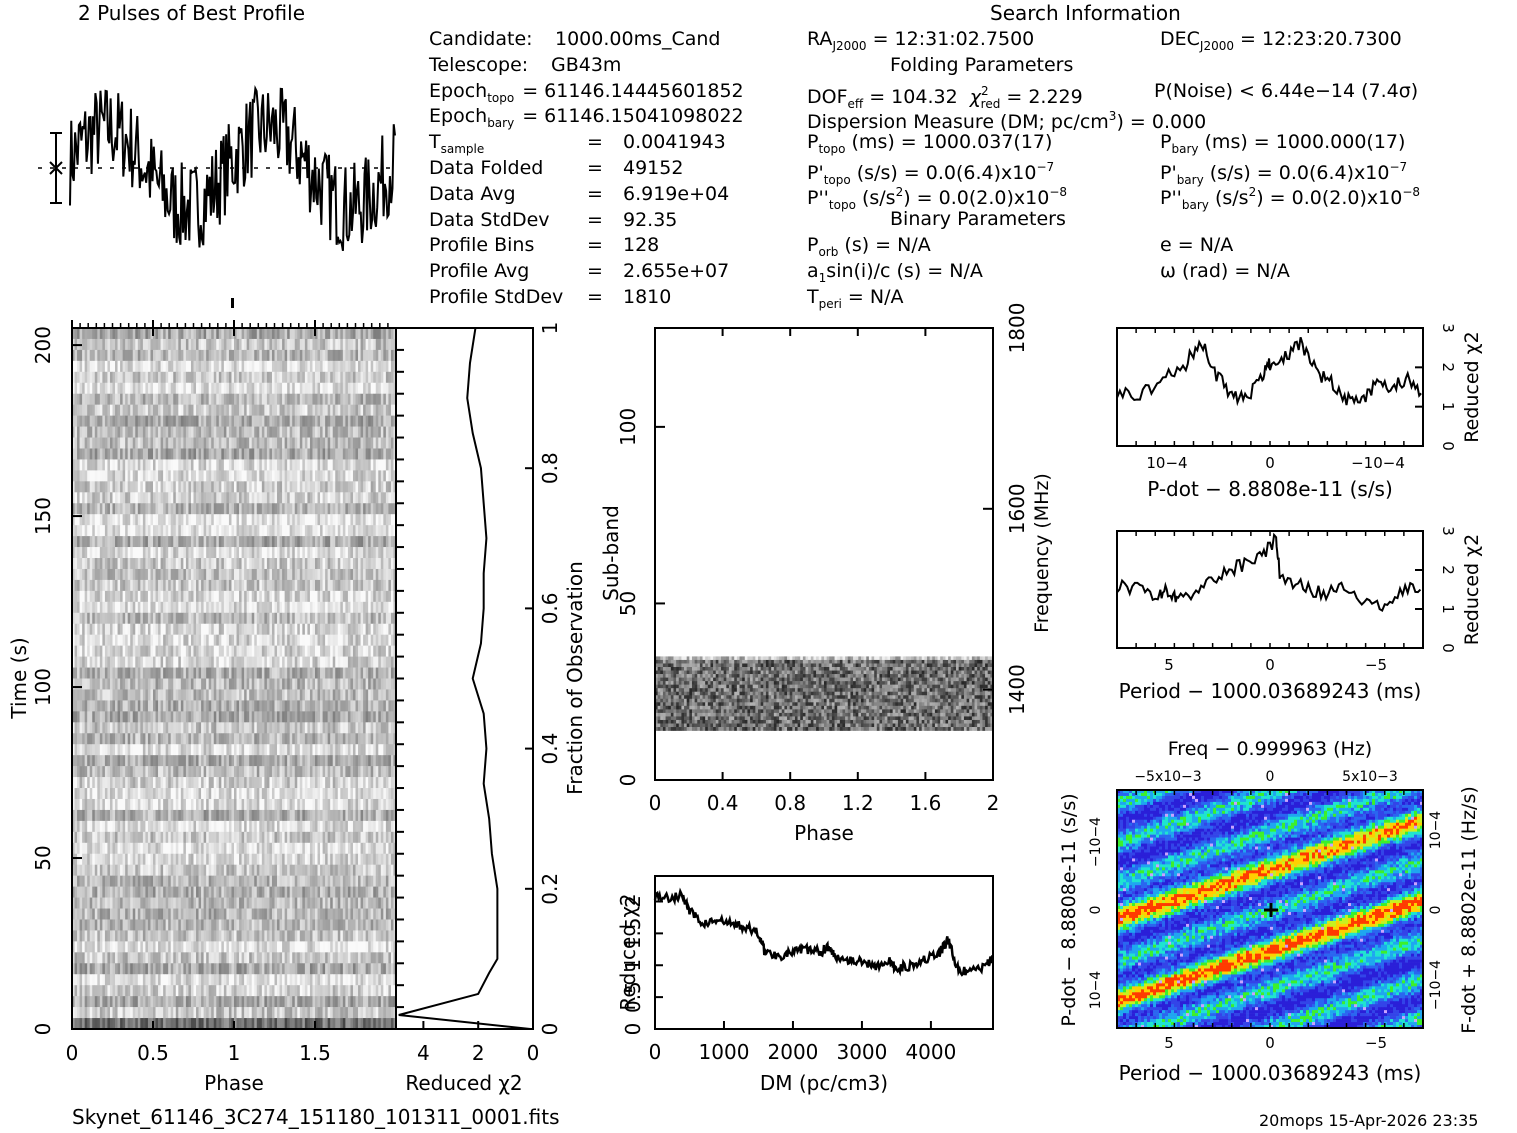 This screenshot has width=1517, height=1133. What do you see at coordinates (815, 173) in the screenshot?
I see `pdtopo-label: P'` at bounding box center [815, 173].